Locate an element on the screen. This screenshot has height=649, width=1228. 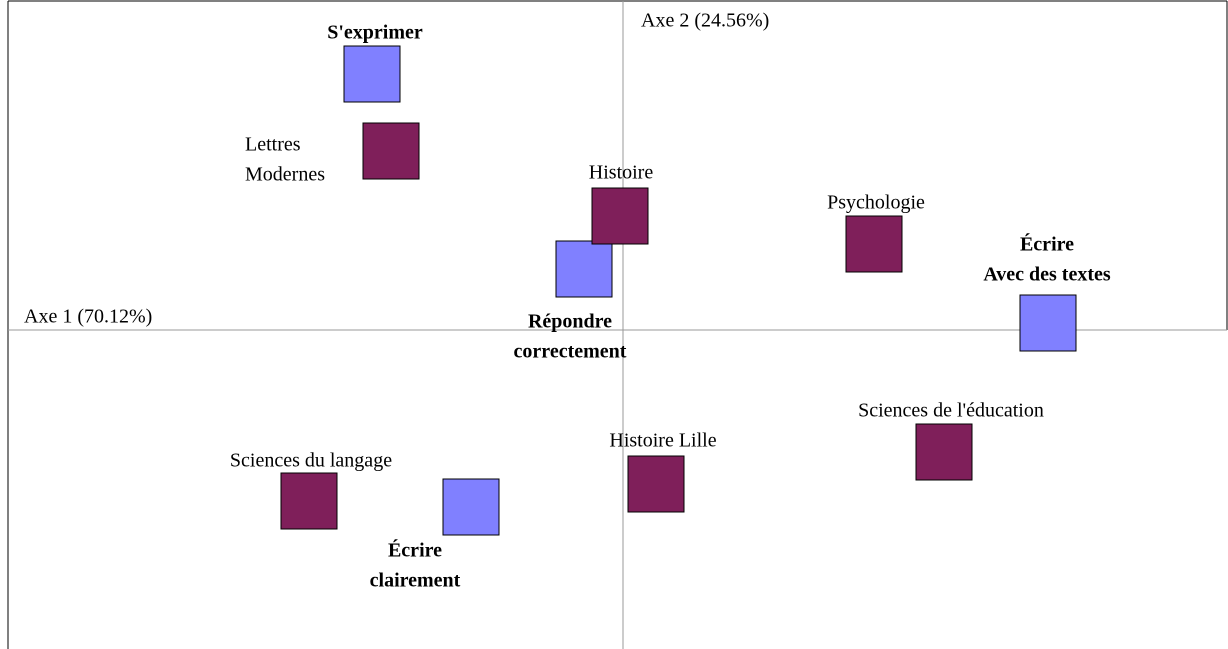
point-label: clairement is located at coordinates (415, 581).